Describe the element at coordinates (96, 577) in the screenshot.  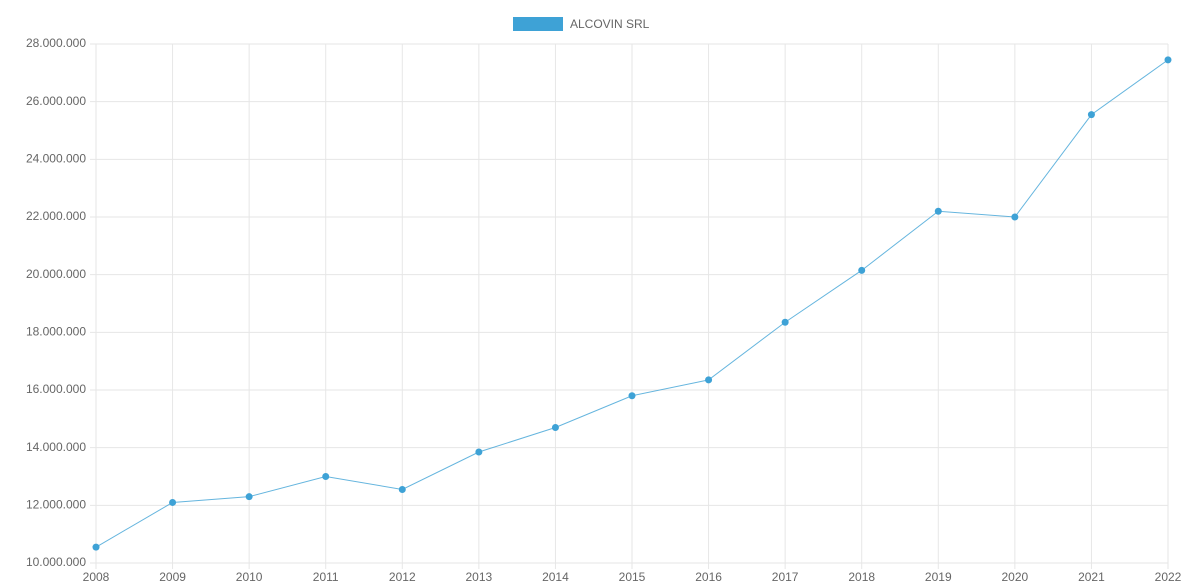
I see `x-tick-label: 2008` at that location.